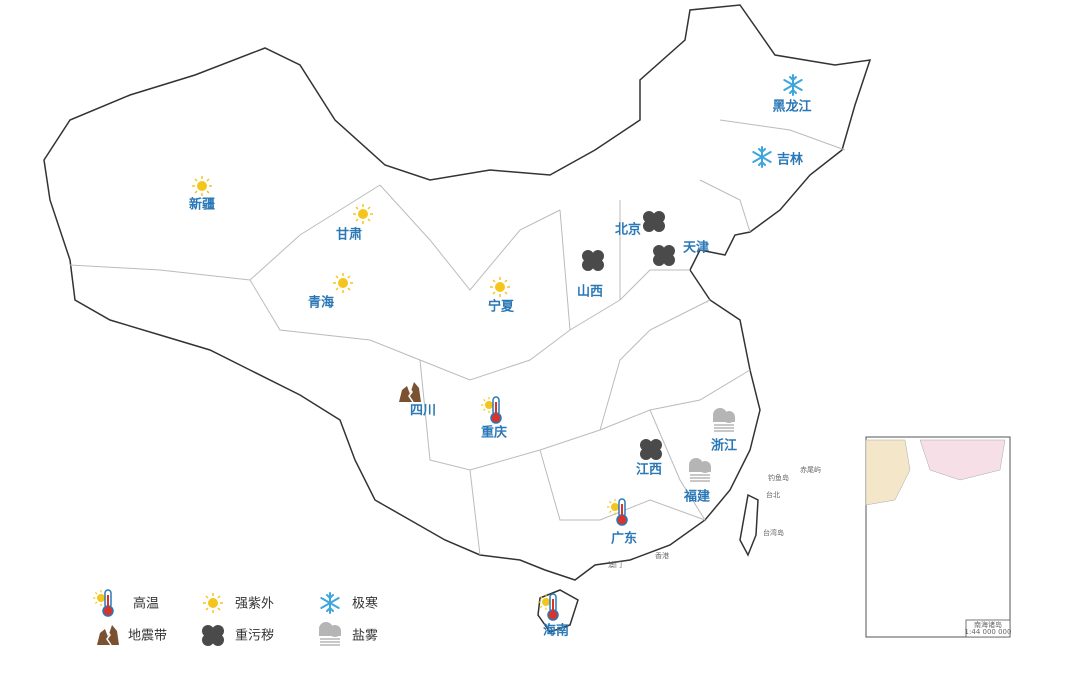 This screenshot has height=674, width=1080. Describe the element at coordinates (649, 470) in the screenshot. I see `province-label: 江西` at that location.